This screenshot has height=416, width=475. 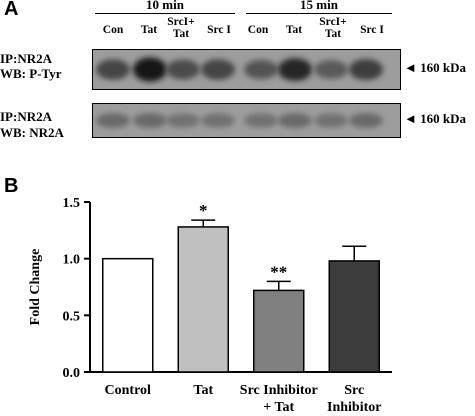 What do you see at coordinates (26, 116) in the screenshot?
I see `blot2-ip-label: IP:NR2A` at bounding box center [26, 116].